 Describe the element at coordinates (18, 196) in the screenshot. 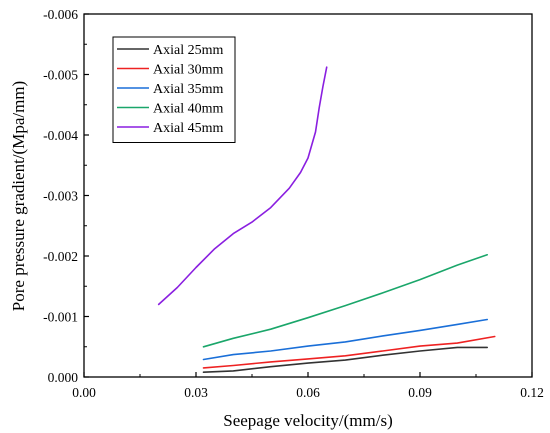

I see `y-axis-title: Pore pressure gradient/(Mpa/mm)` at that location.